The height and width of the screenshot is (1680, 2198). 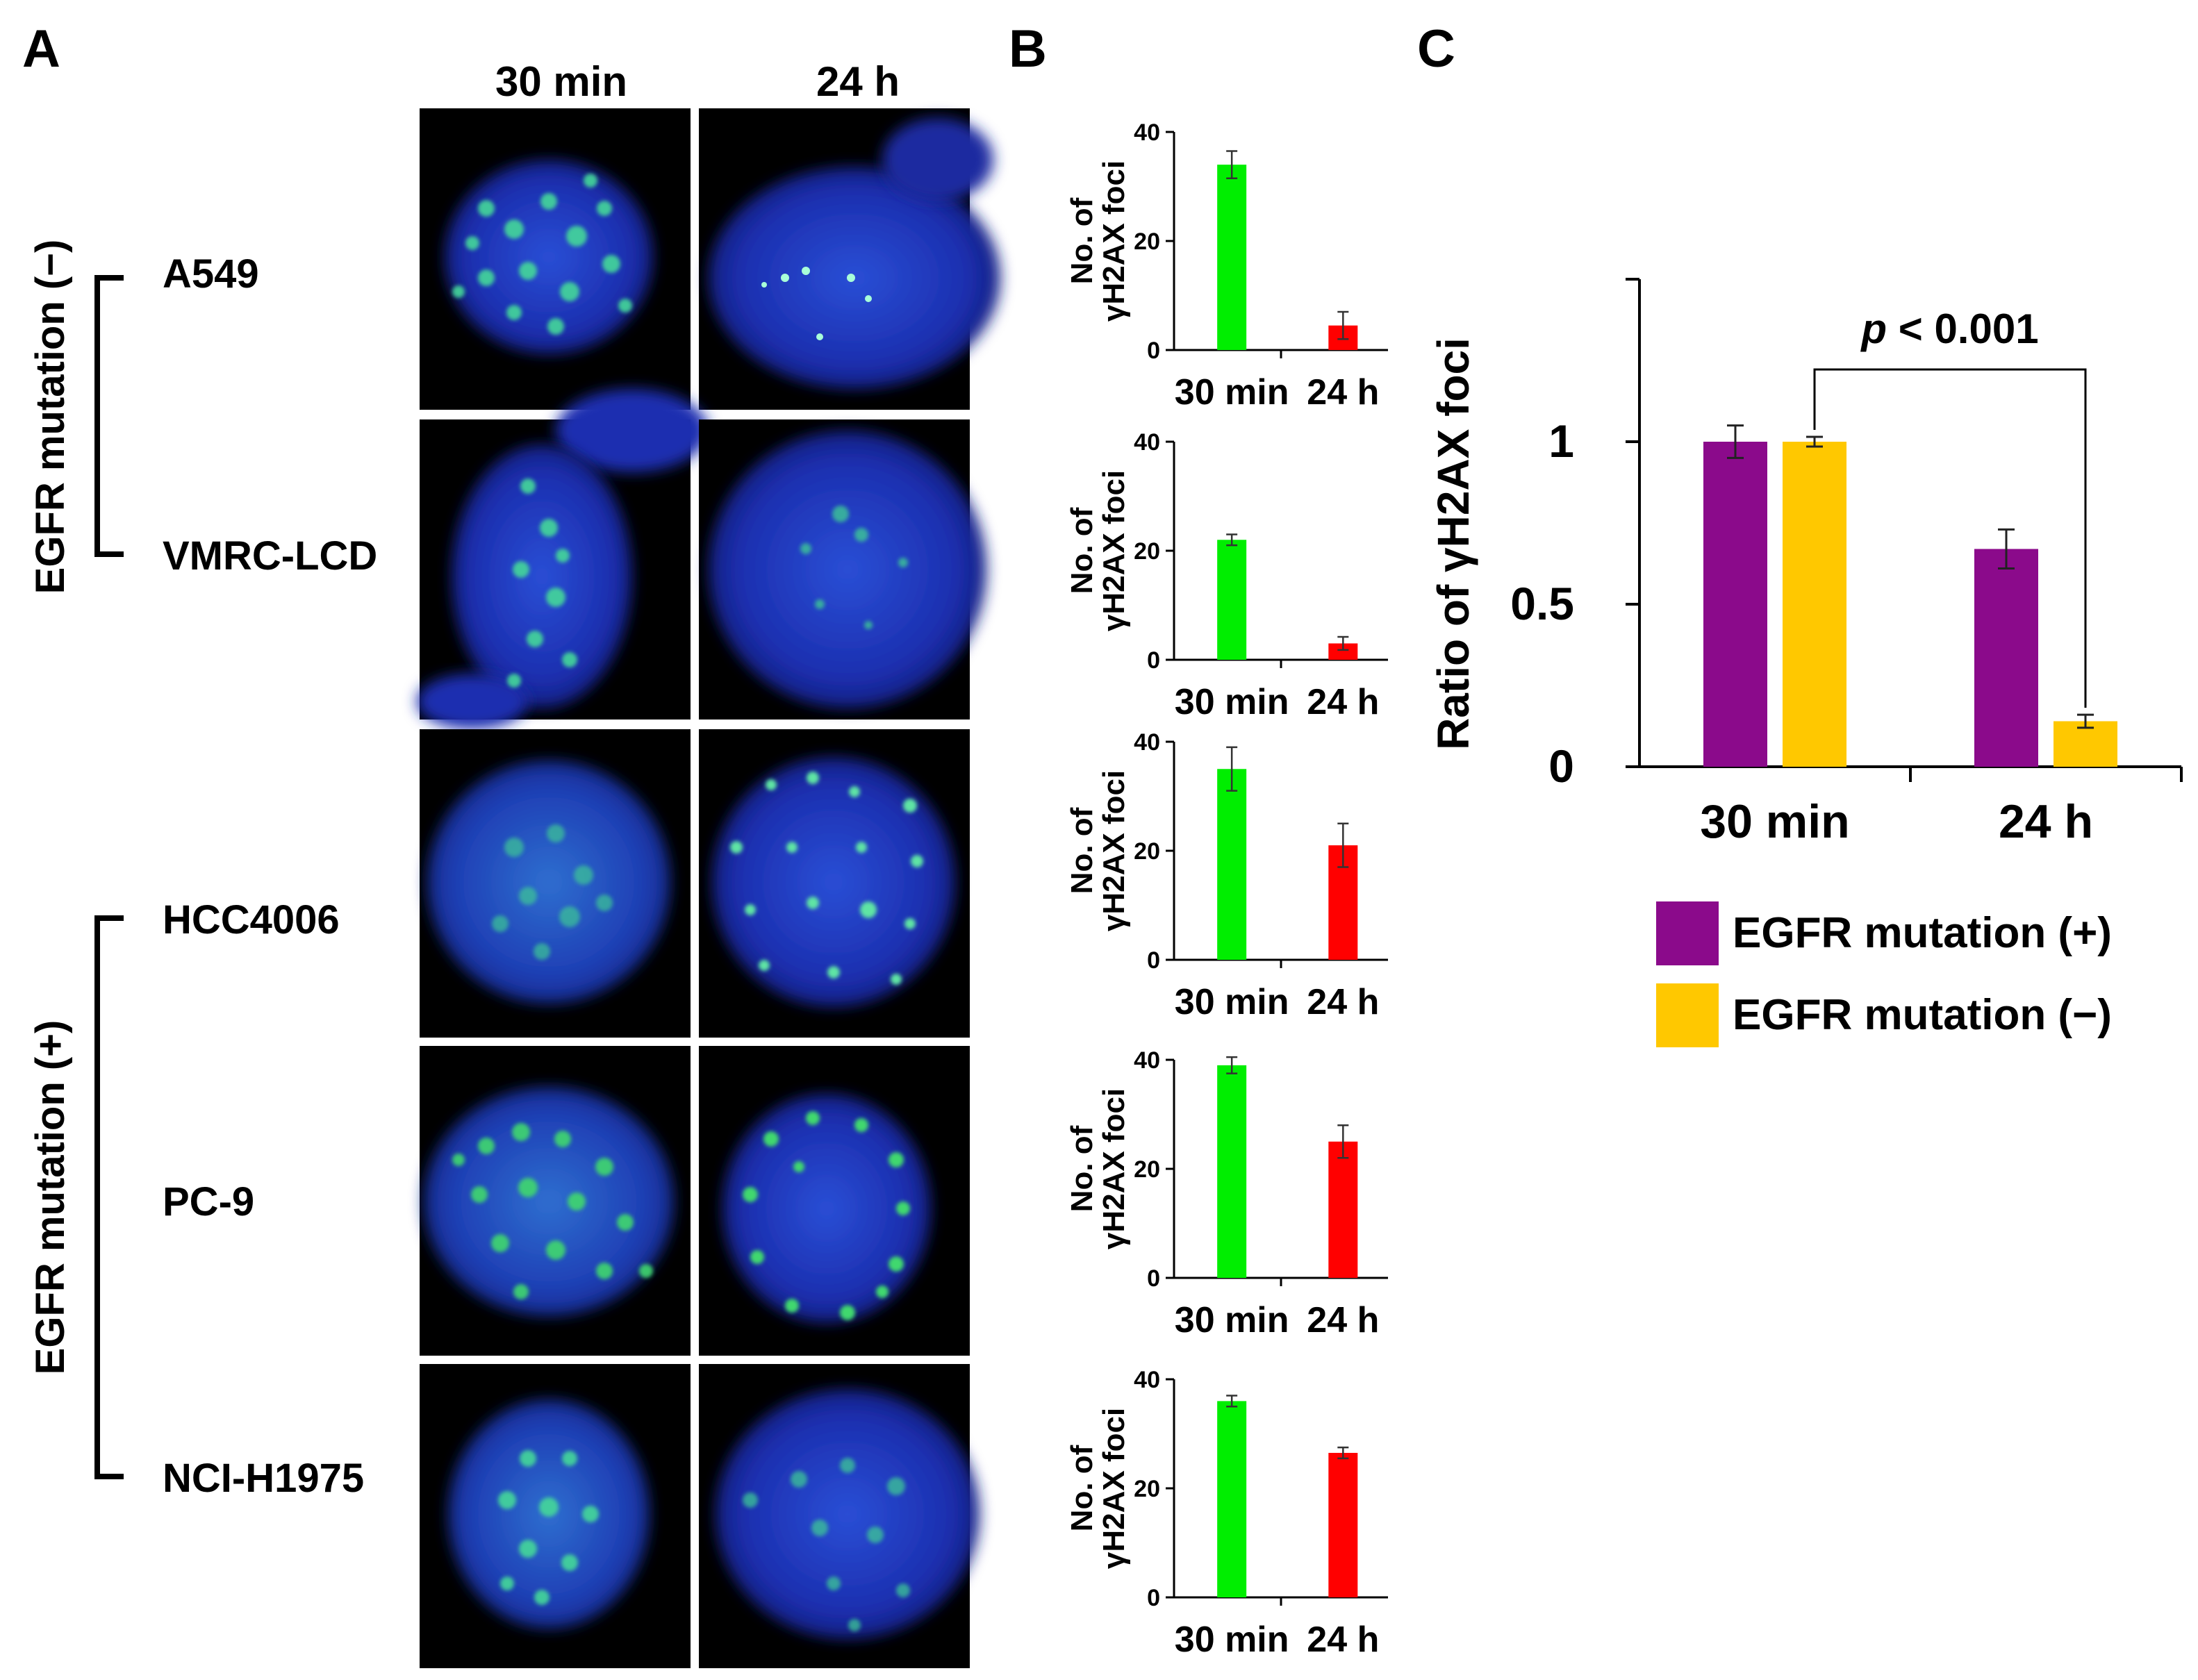 I want to click on row-label-vmrc-lcd: VMRC-LCD, so click(x=270, y=556).